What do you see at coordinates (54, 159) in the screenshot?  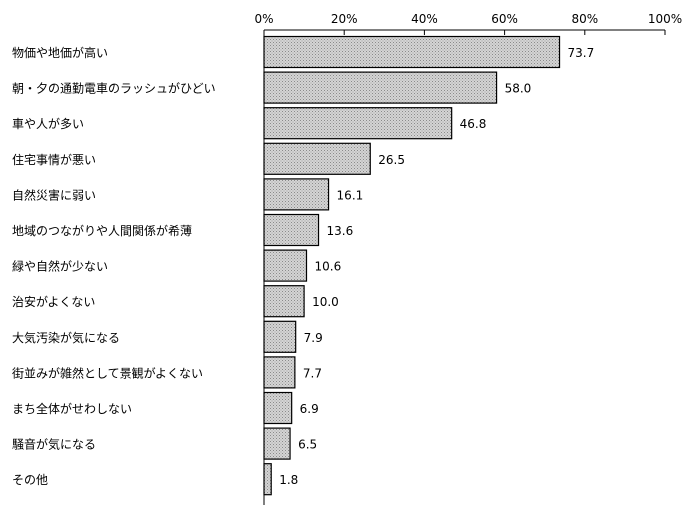 I see `category-label: 住宅事情が悪い` at bounding box center [54, 159].